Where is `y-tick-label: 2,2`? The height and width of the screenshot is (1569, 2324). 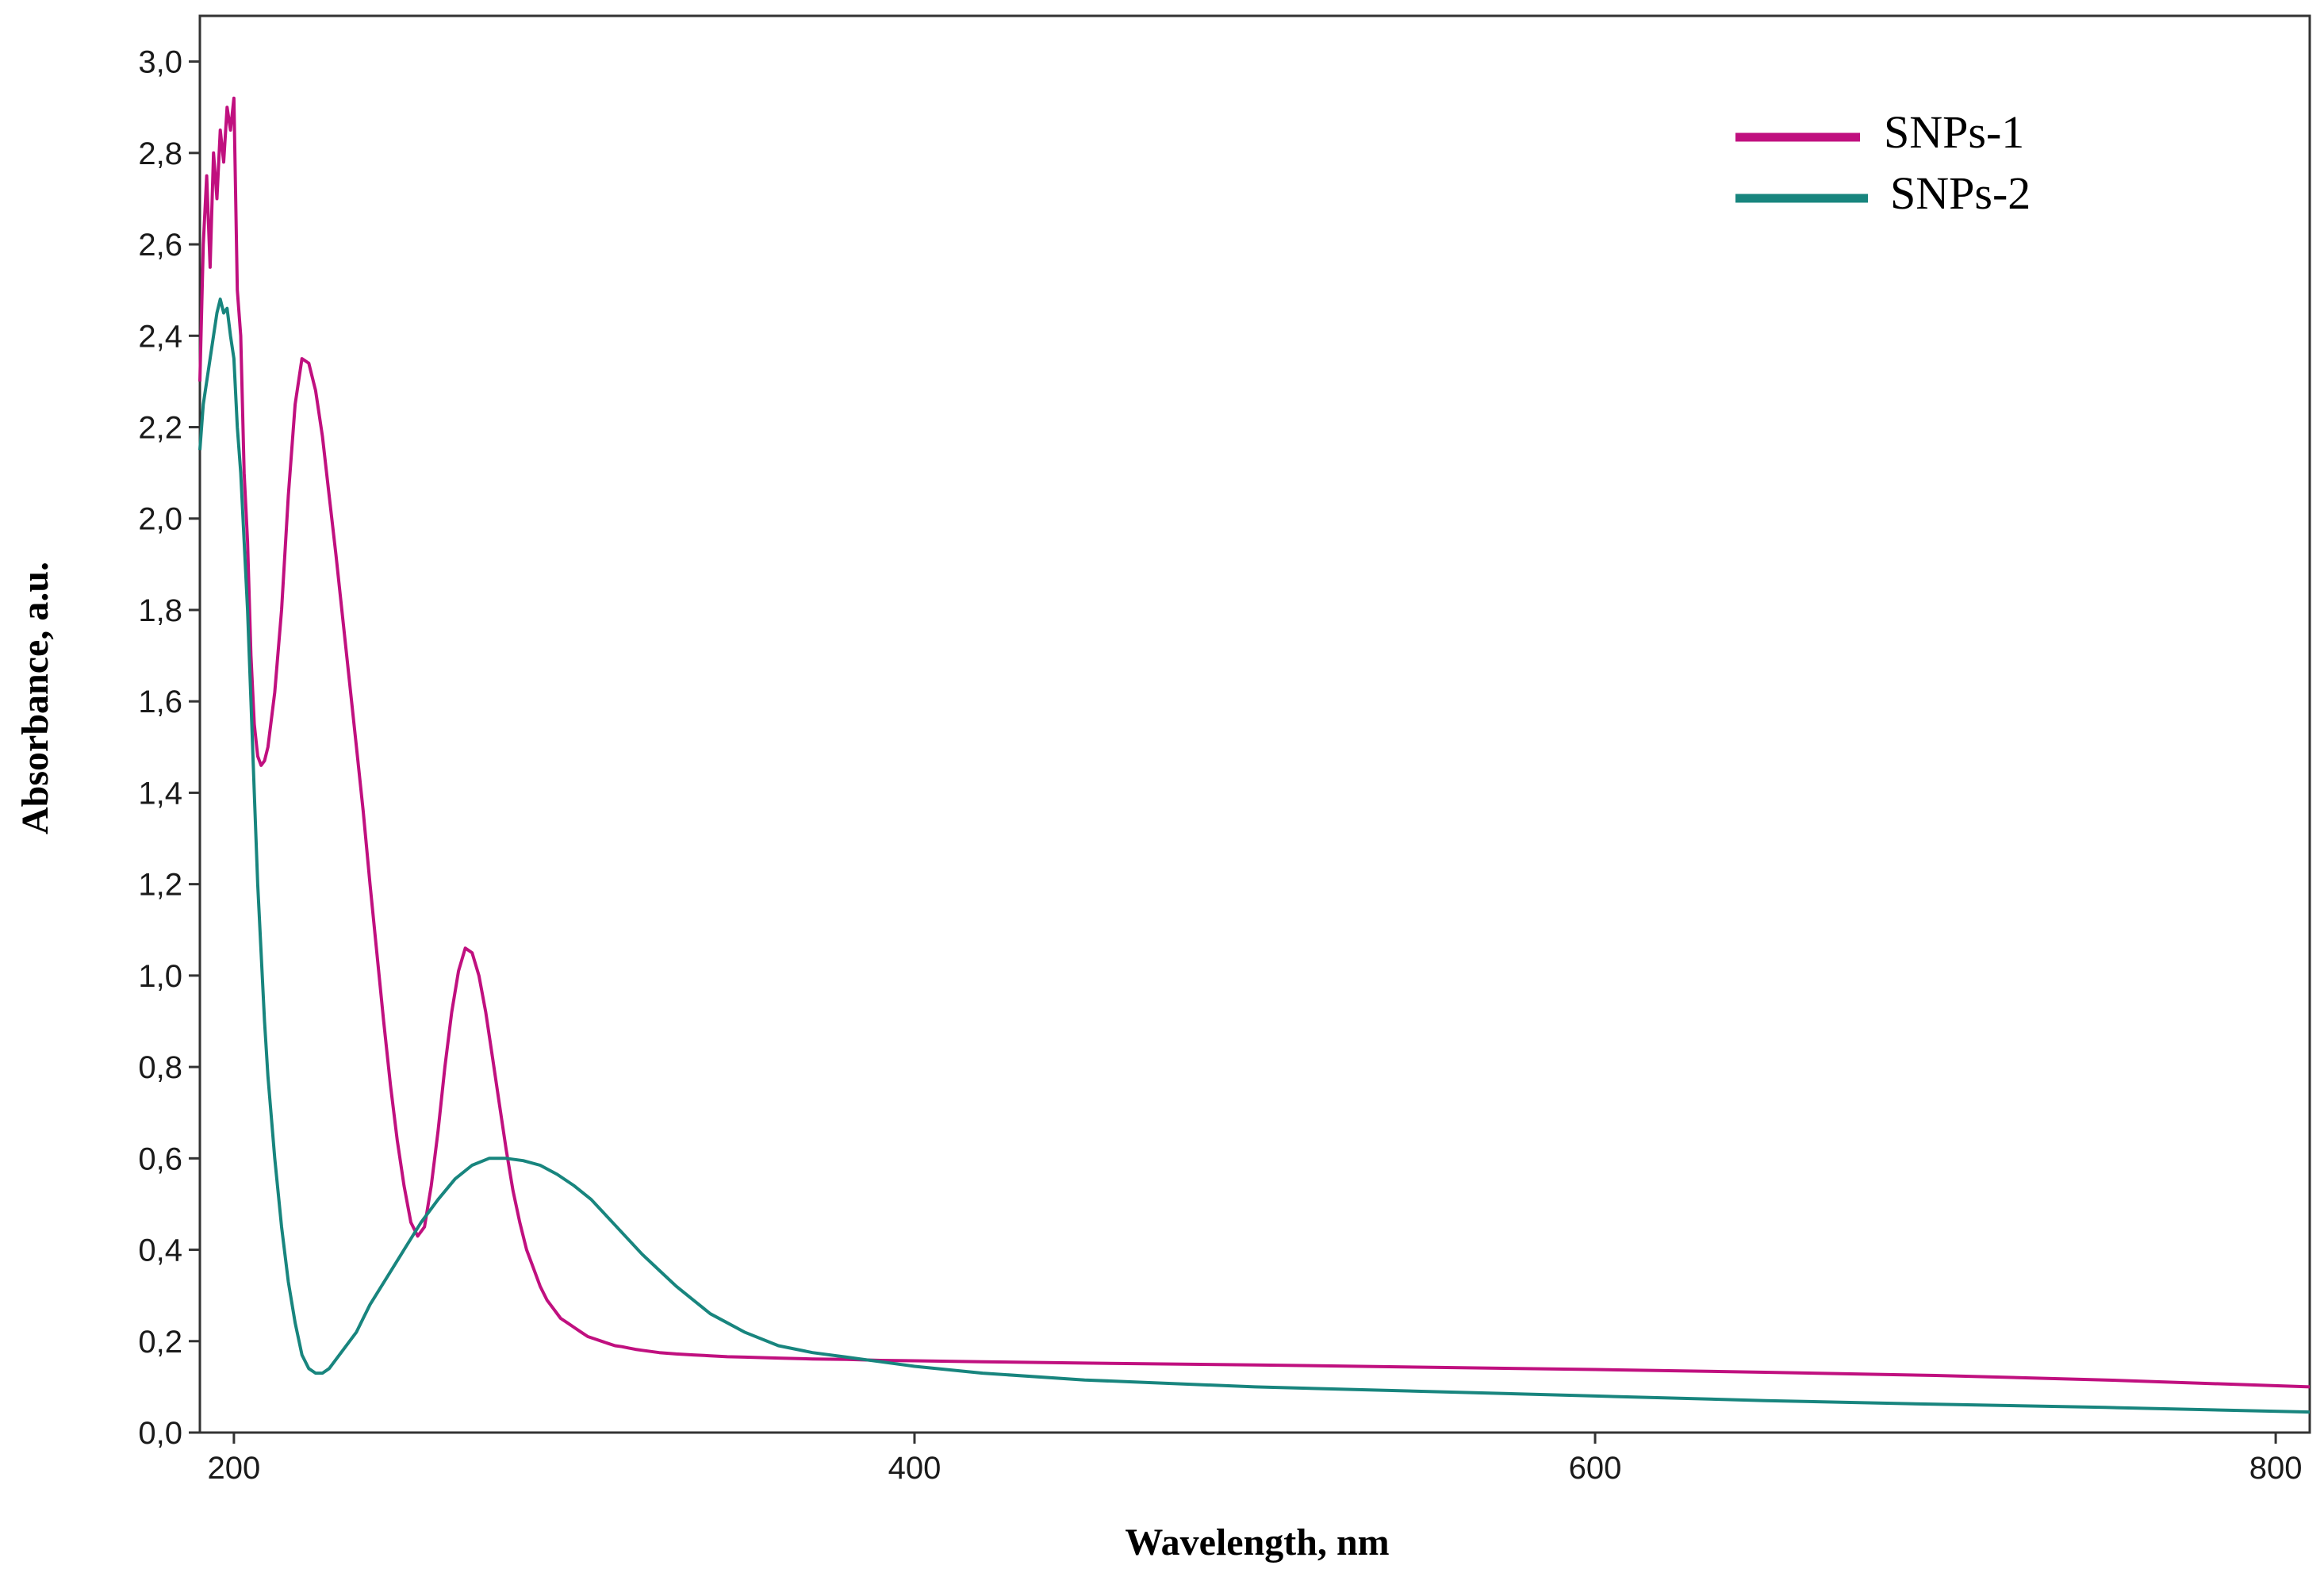
y-tick-label: 2,2 is located at coordinates (160, 428).